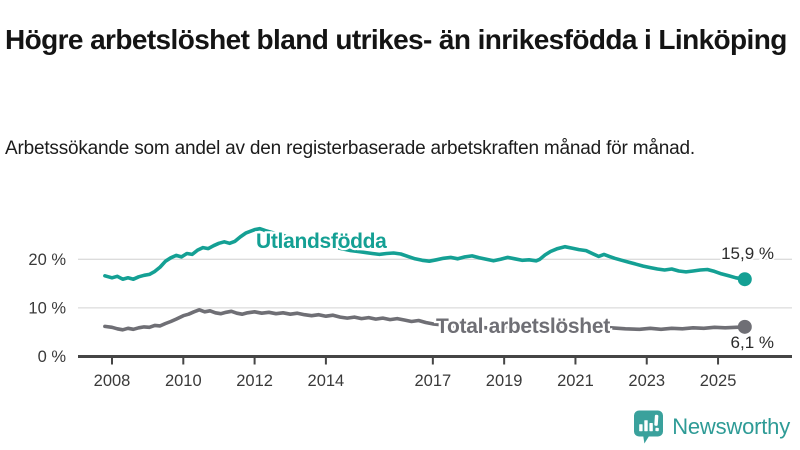 The width and height of the screenshot is (800, 450). Describe the element at coordinates (52, 357) in the screenshot. I see `y-axis-tick-label: 0 %` at that location.